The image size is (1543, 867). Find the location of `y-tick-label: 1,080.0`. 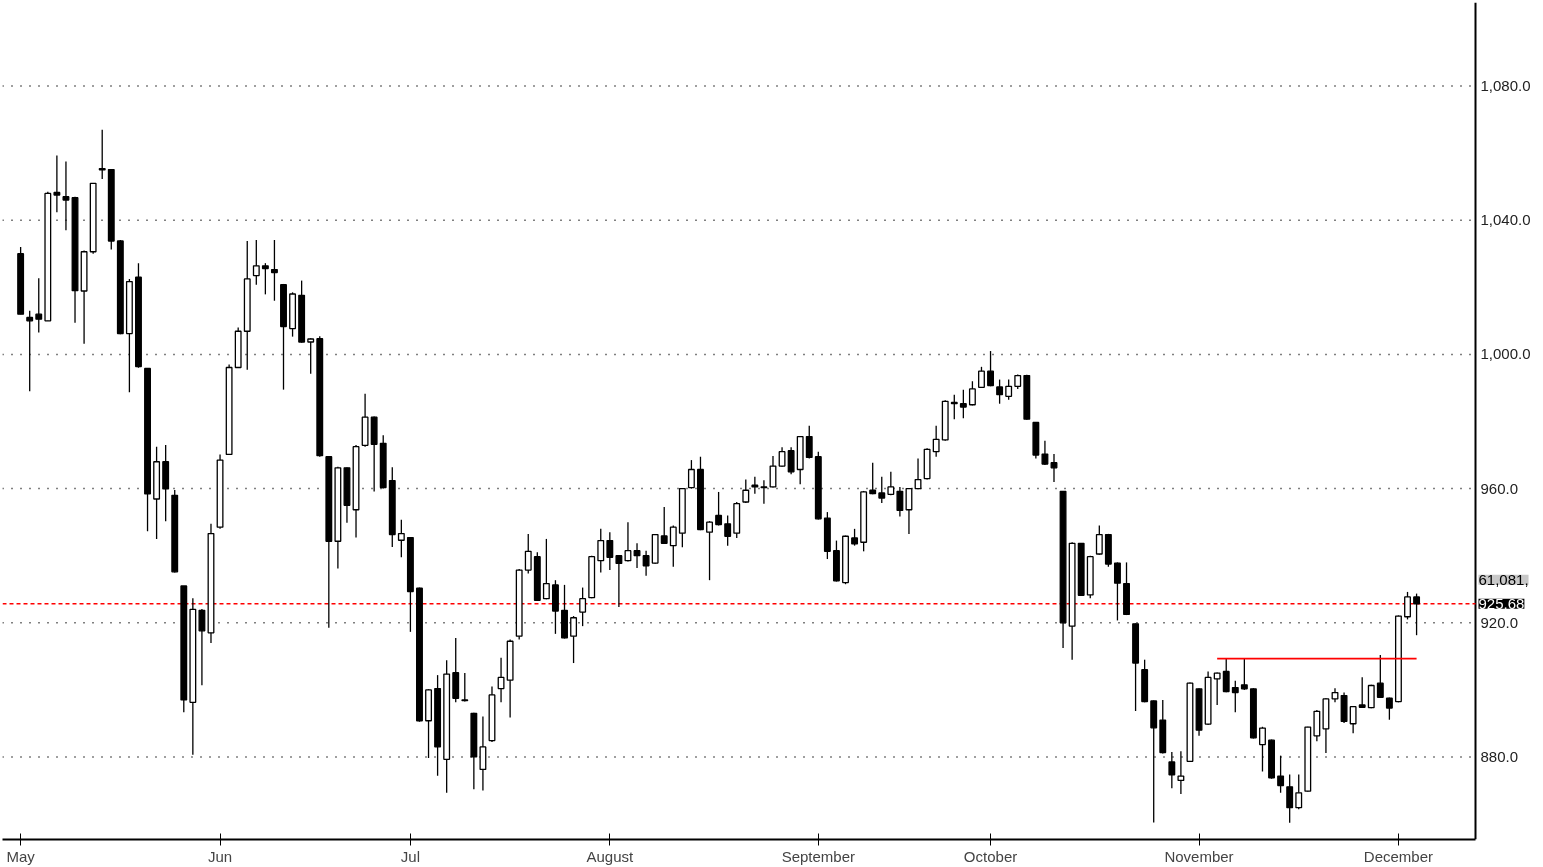

y-tick-label: 1,080.0 is located at coordinates (1505, 86).